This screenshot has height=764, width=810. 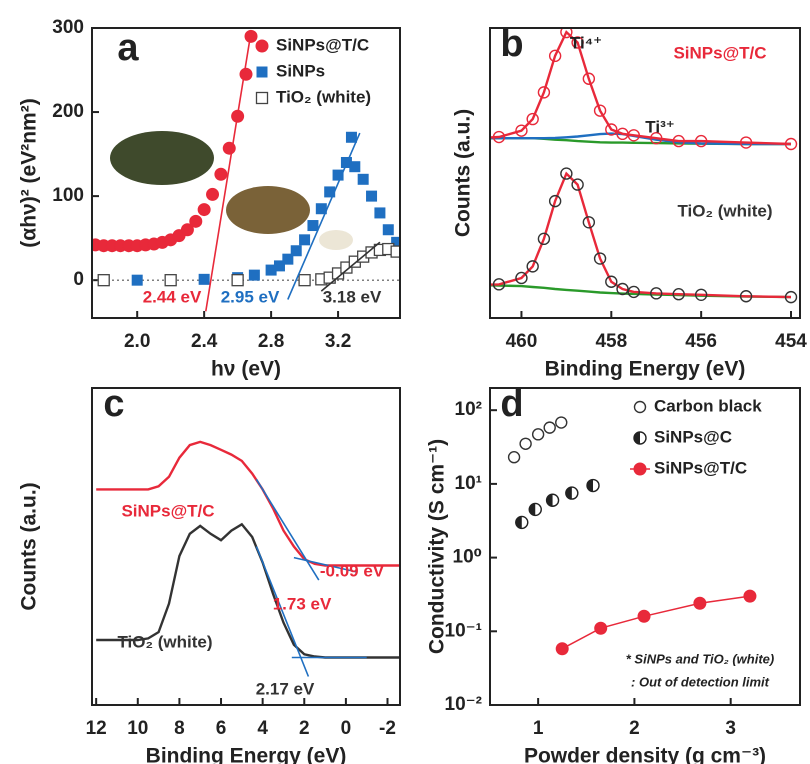 I want to click on y-tick-label: 10¹, so click(x=468, y=483).